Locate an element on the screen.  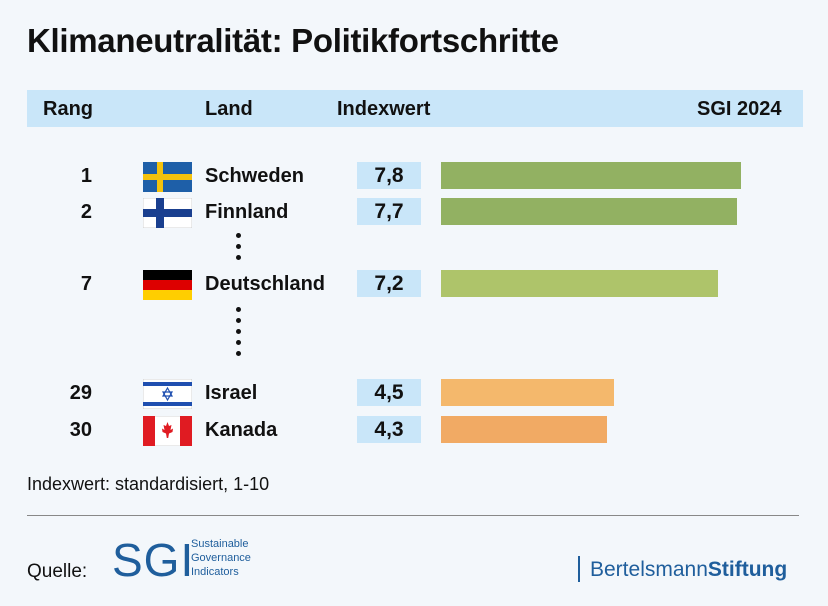
finland-flag-icon is located at coordinates (167, 213).